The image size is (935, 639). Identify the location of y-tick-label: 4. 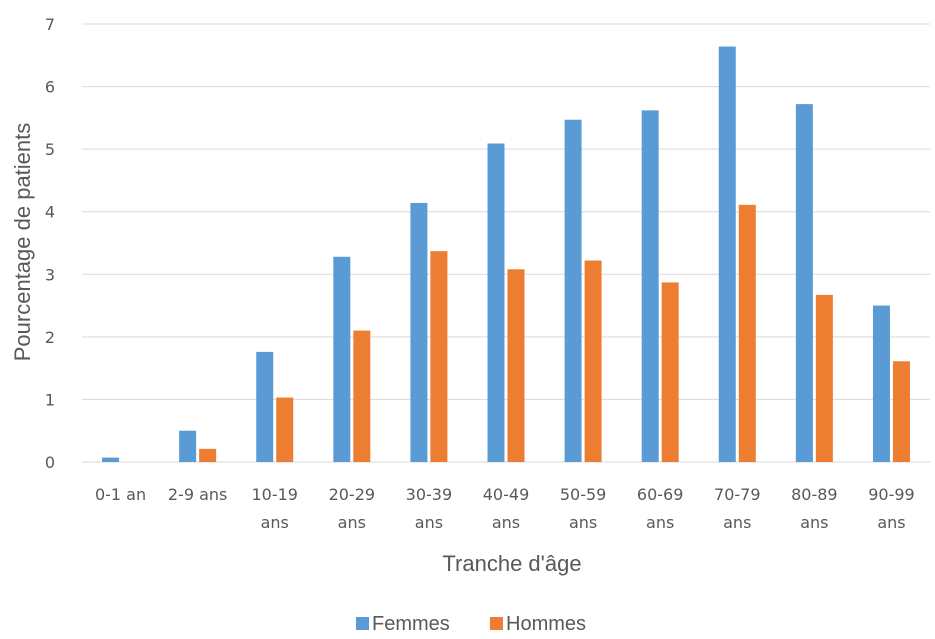
(50, 212).